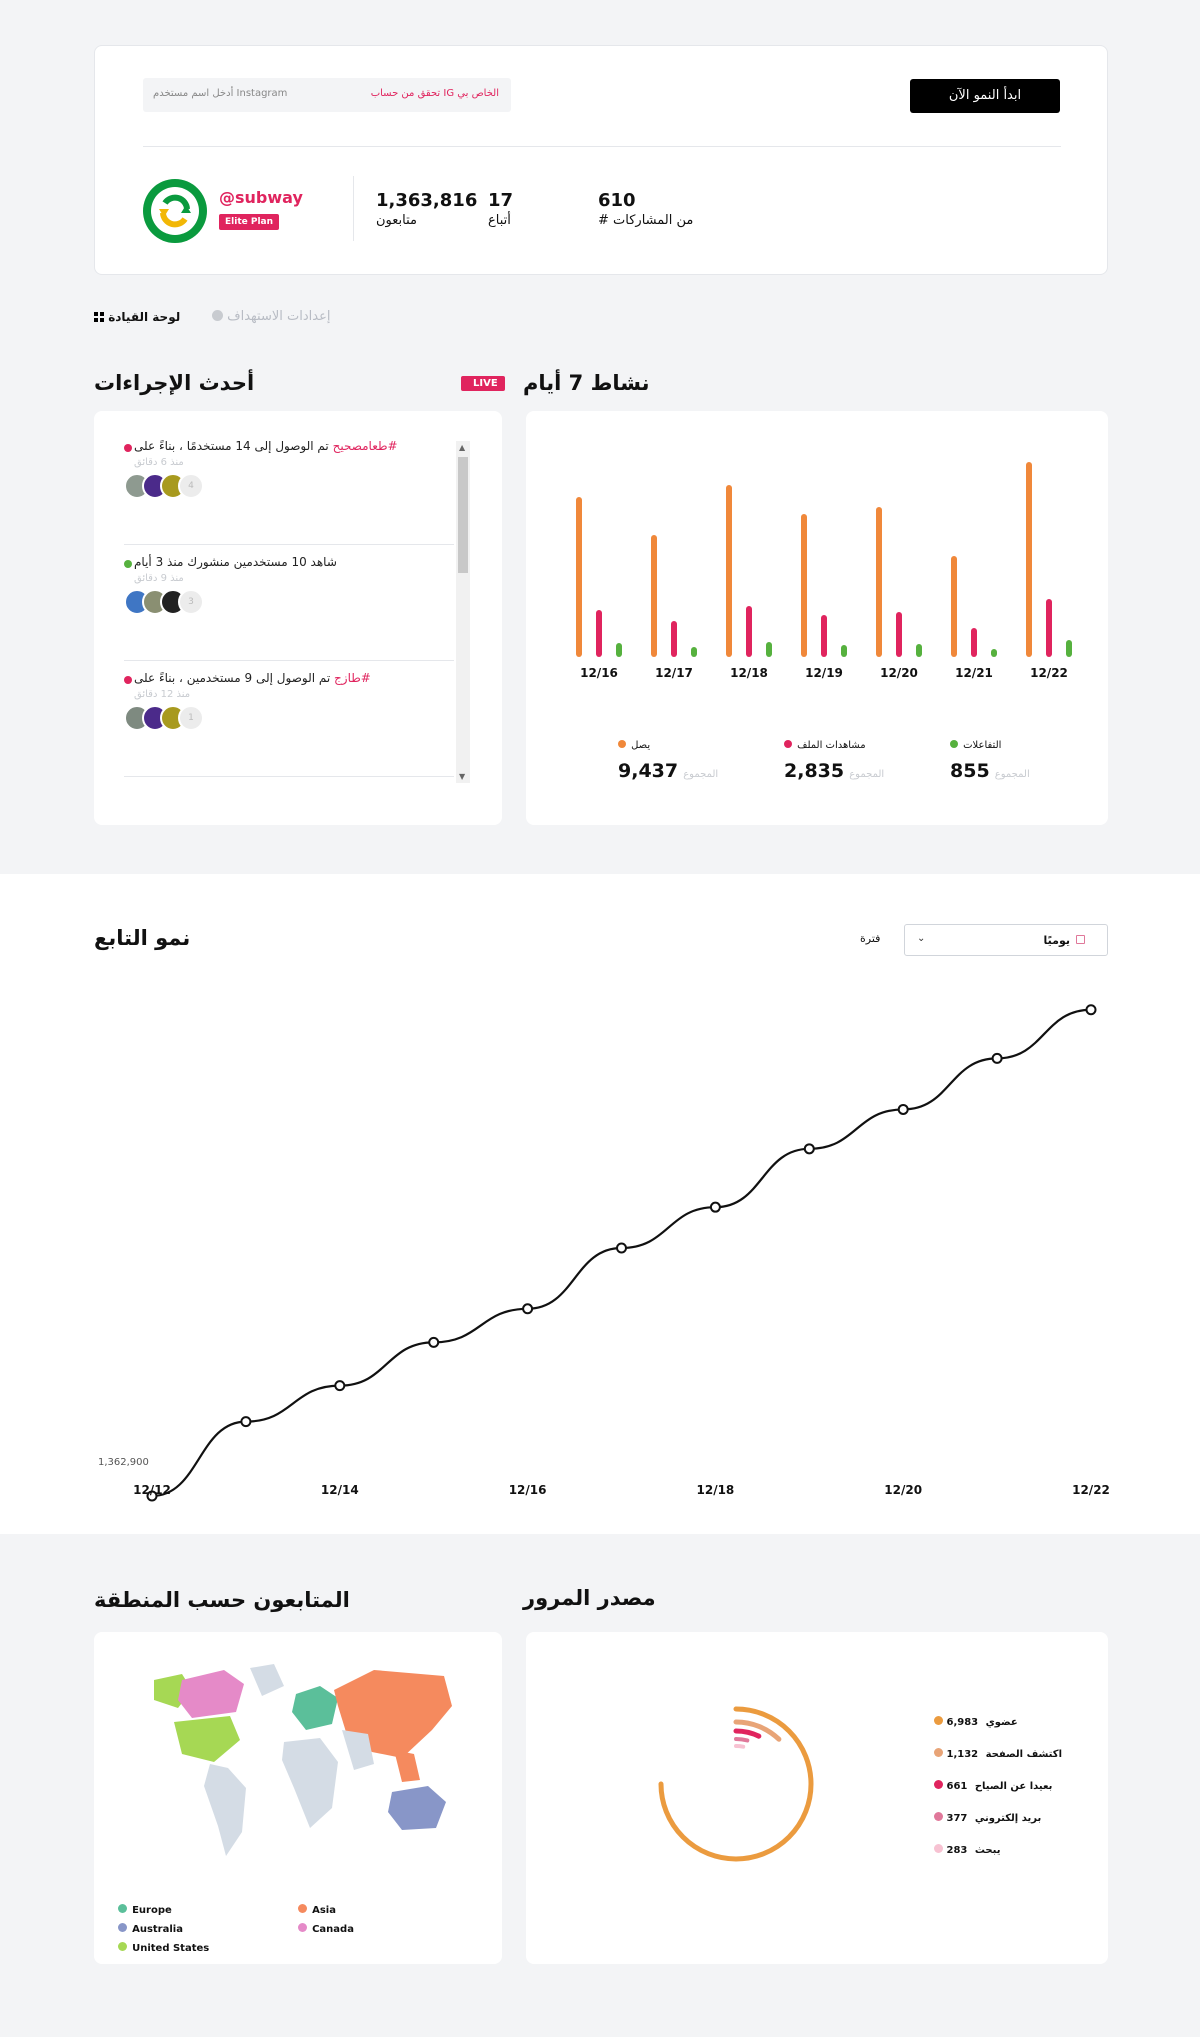  I want to click on legend-label: عضوي, so click(1001, 1722).